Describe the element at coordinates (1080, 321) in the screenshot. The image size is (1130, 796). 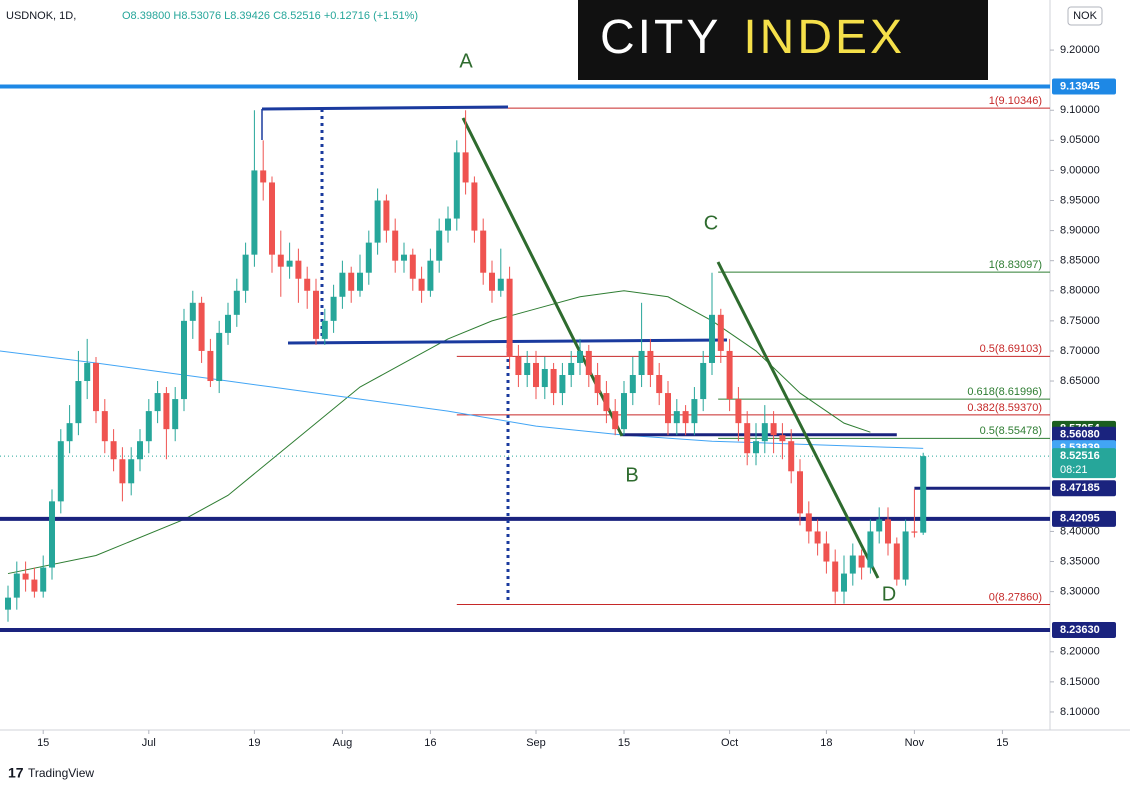
I see `y-tick-label: 8.75000` at that location.